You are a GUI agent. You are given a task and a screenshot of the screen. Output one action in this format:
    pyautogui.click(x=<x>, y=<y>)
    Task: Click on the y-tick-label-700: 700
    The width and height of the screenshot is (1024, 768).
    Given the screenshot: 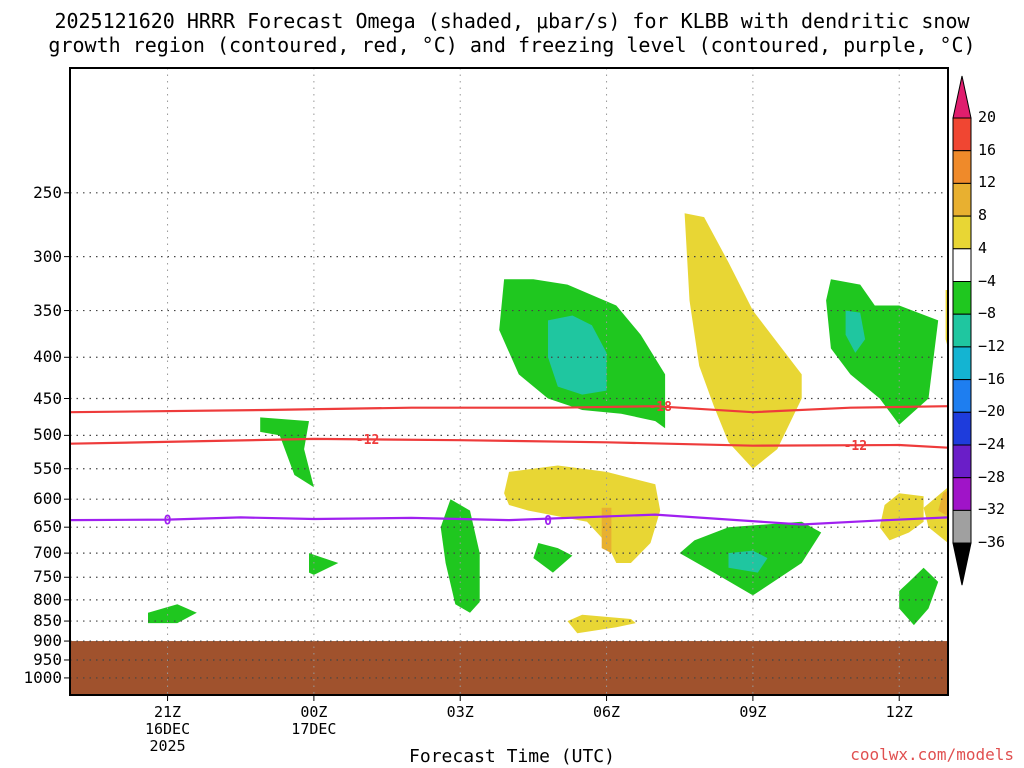 What is the action you would take?
    pyautogui.click(x=47, y=553)
    